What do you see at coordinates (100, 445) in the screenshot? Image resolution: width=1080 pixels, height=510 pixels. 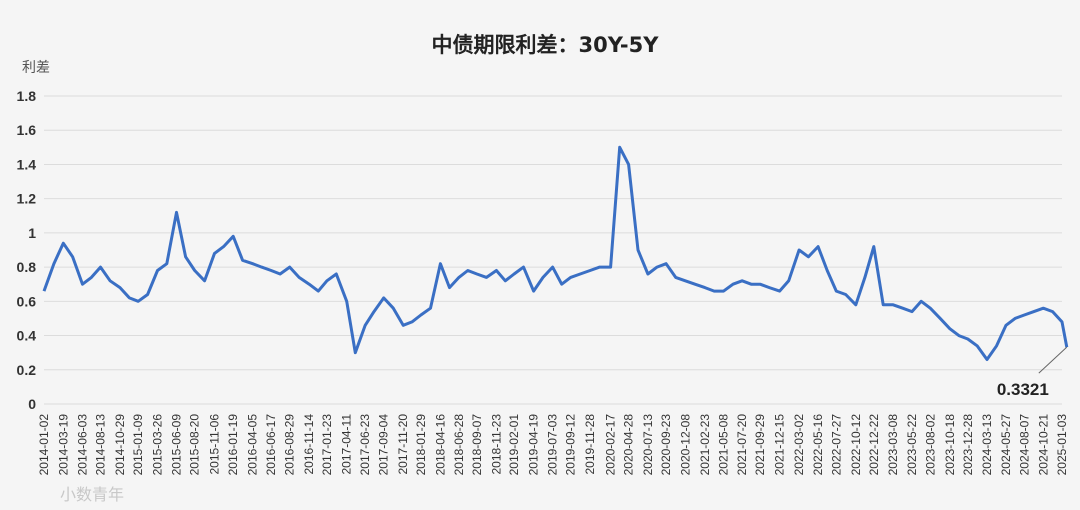 I see `x-tick-label: 2014-08-13` at bounding box center [100, 445].